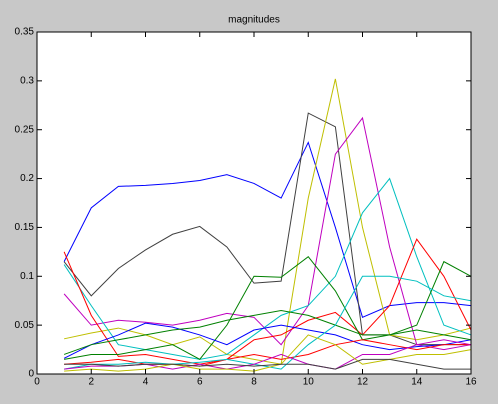  Describe the element at coordinates (31, 374) in the screenshot. I see `y-tick-label: 0` at that location.